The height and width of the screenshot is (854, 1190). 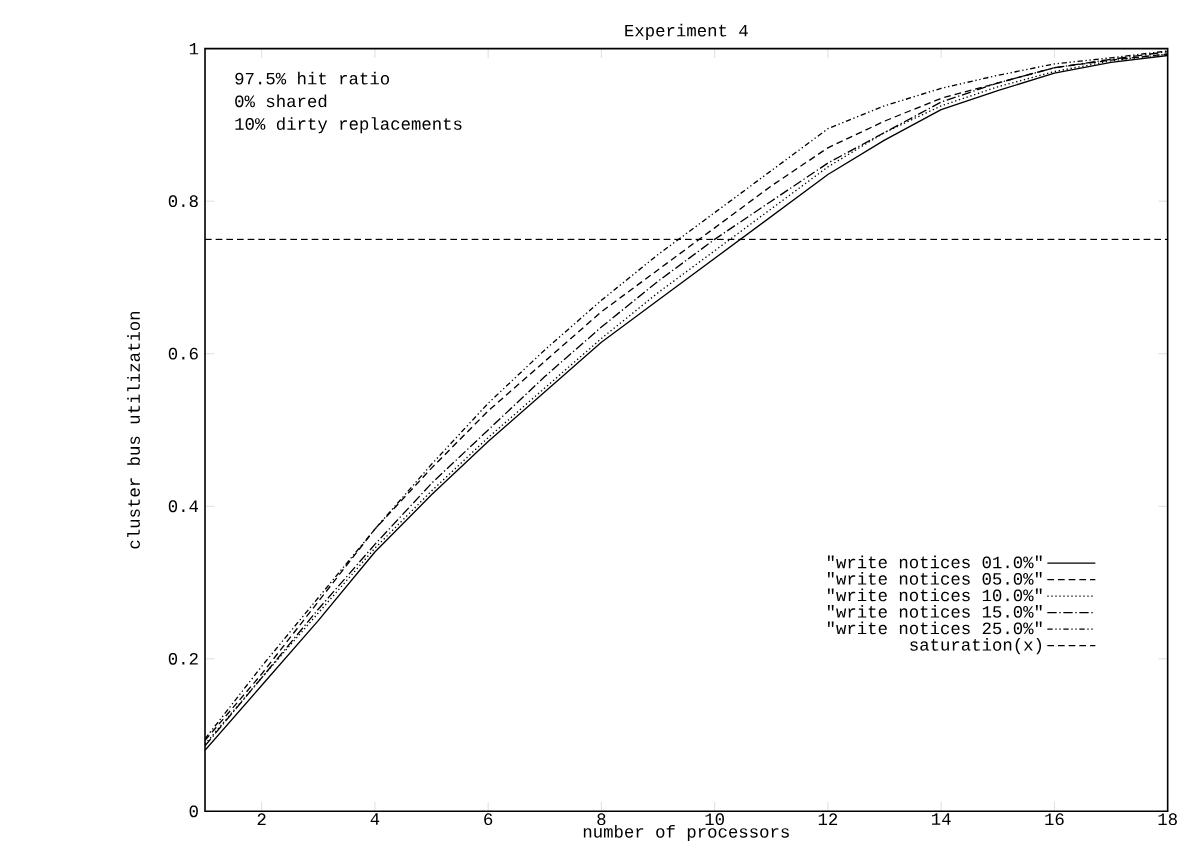 What do you see at coordinates (375, 819) in the screenshot?
I see `x-tick-label: 4` at bounding box center [375, 819].